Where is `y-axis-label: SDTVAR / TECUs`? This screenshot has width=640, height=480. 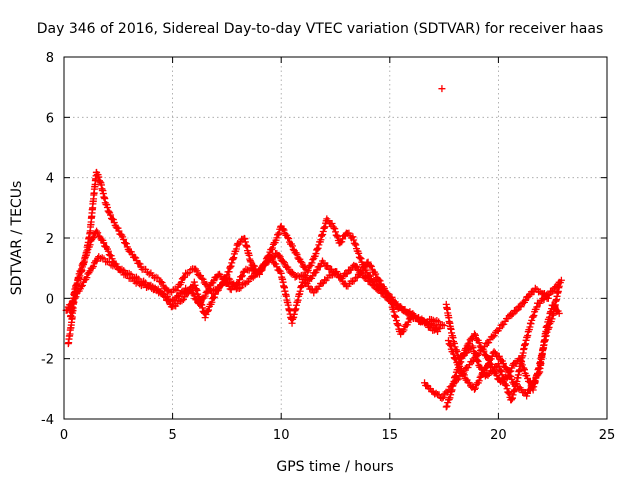 y-axis-label: SDTVAR / TECUs is located at coordinates (17, 238).